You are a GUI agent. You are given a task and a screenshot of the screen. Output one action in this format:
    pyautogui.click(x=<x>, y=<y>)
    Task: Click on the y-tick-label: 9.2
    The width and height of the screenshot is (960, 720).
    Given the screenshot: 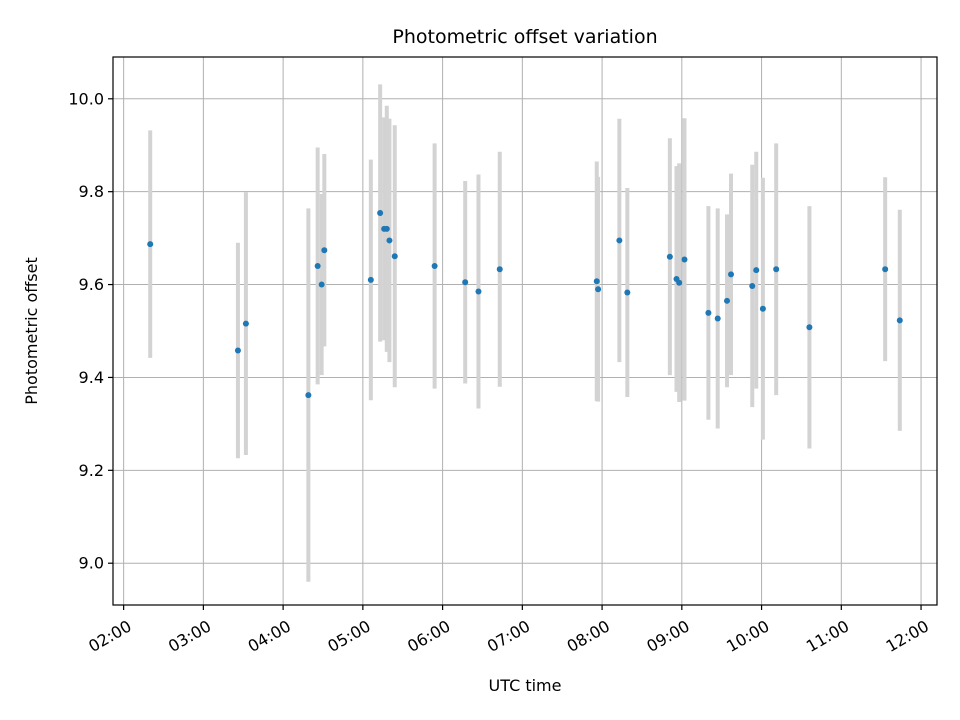 What is the action you would take?
    pyautogui.click(x=91, y=470)
    